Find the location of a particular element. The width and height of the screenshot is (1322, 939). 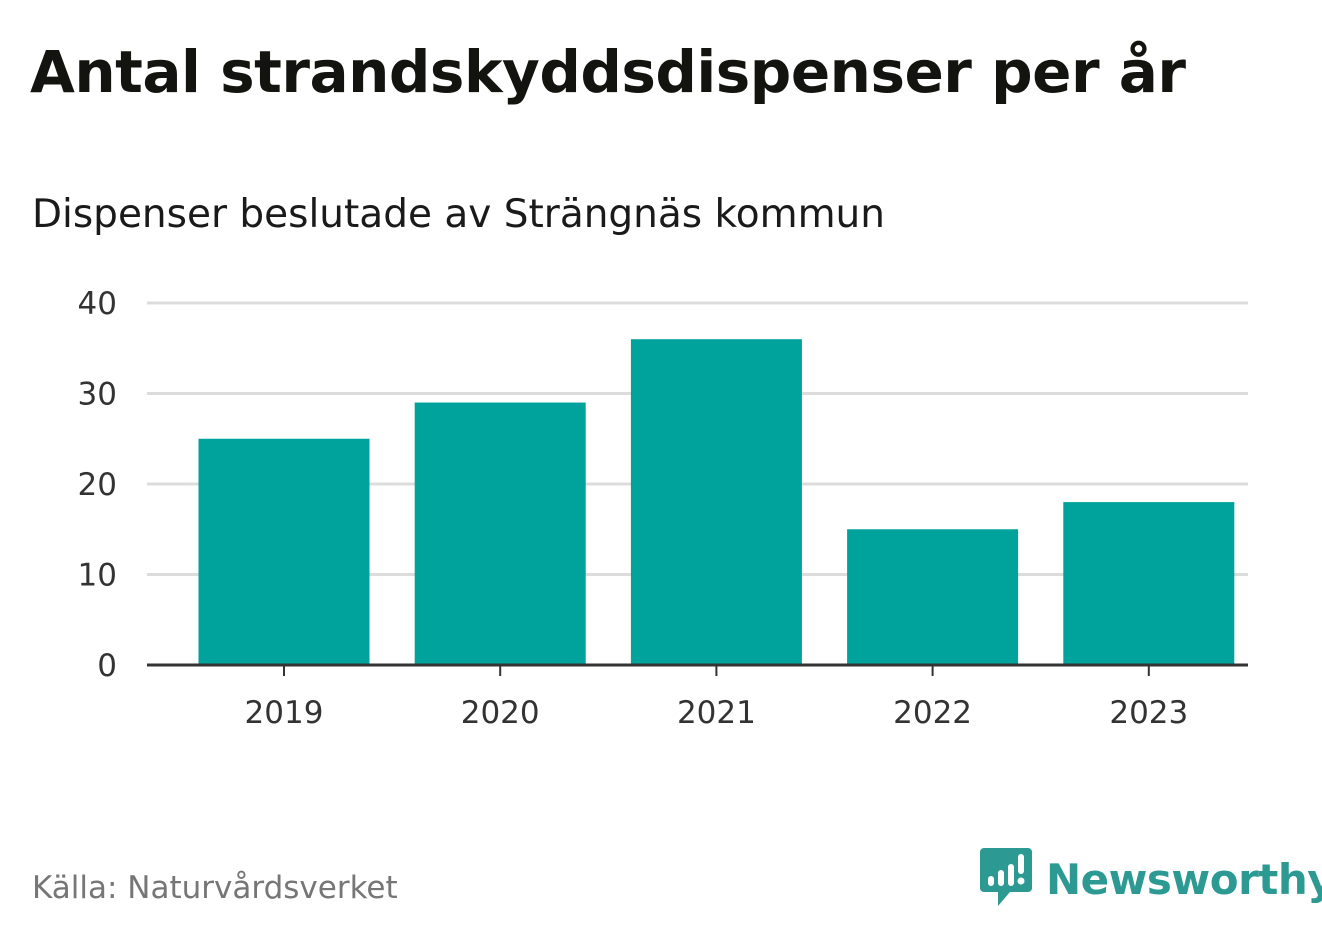

bar-2022 is located at coordinates (933, 597).